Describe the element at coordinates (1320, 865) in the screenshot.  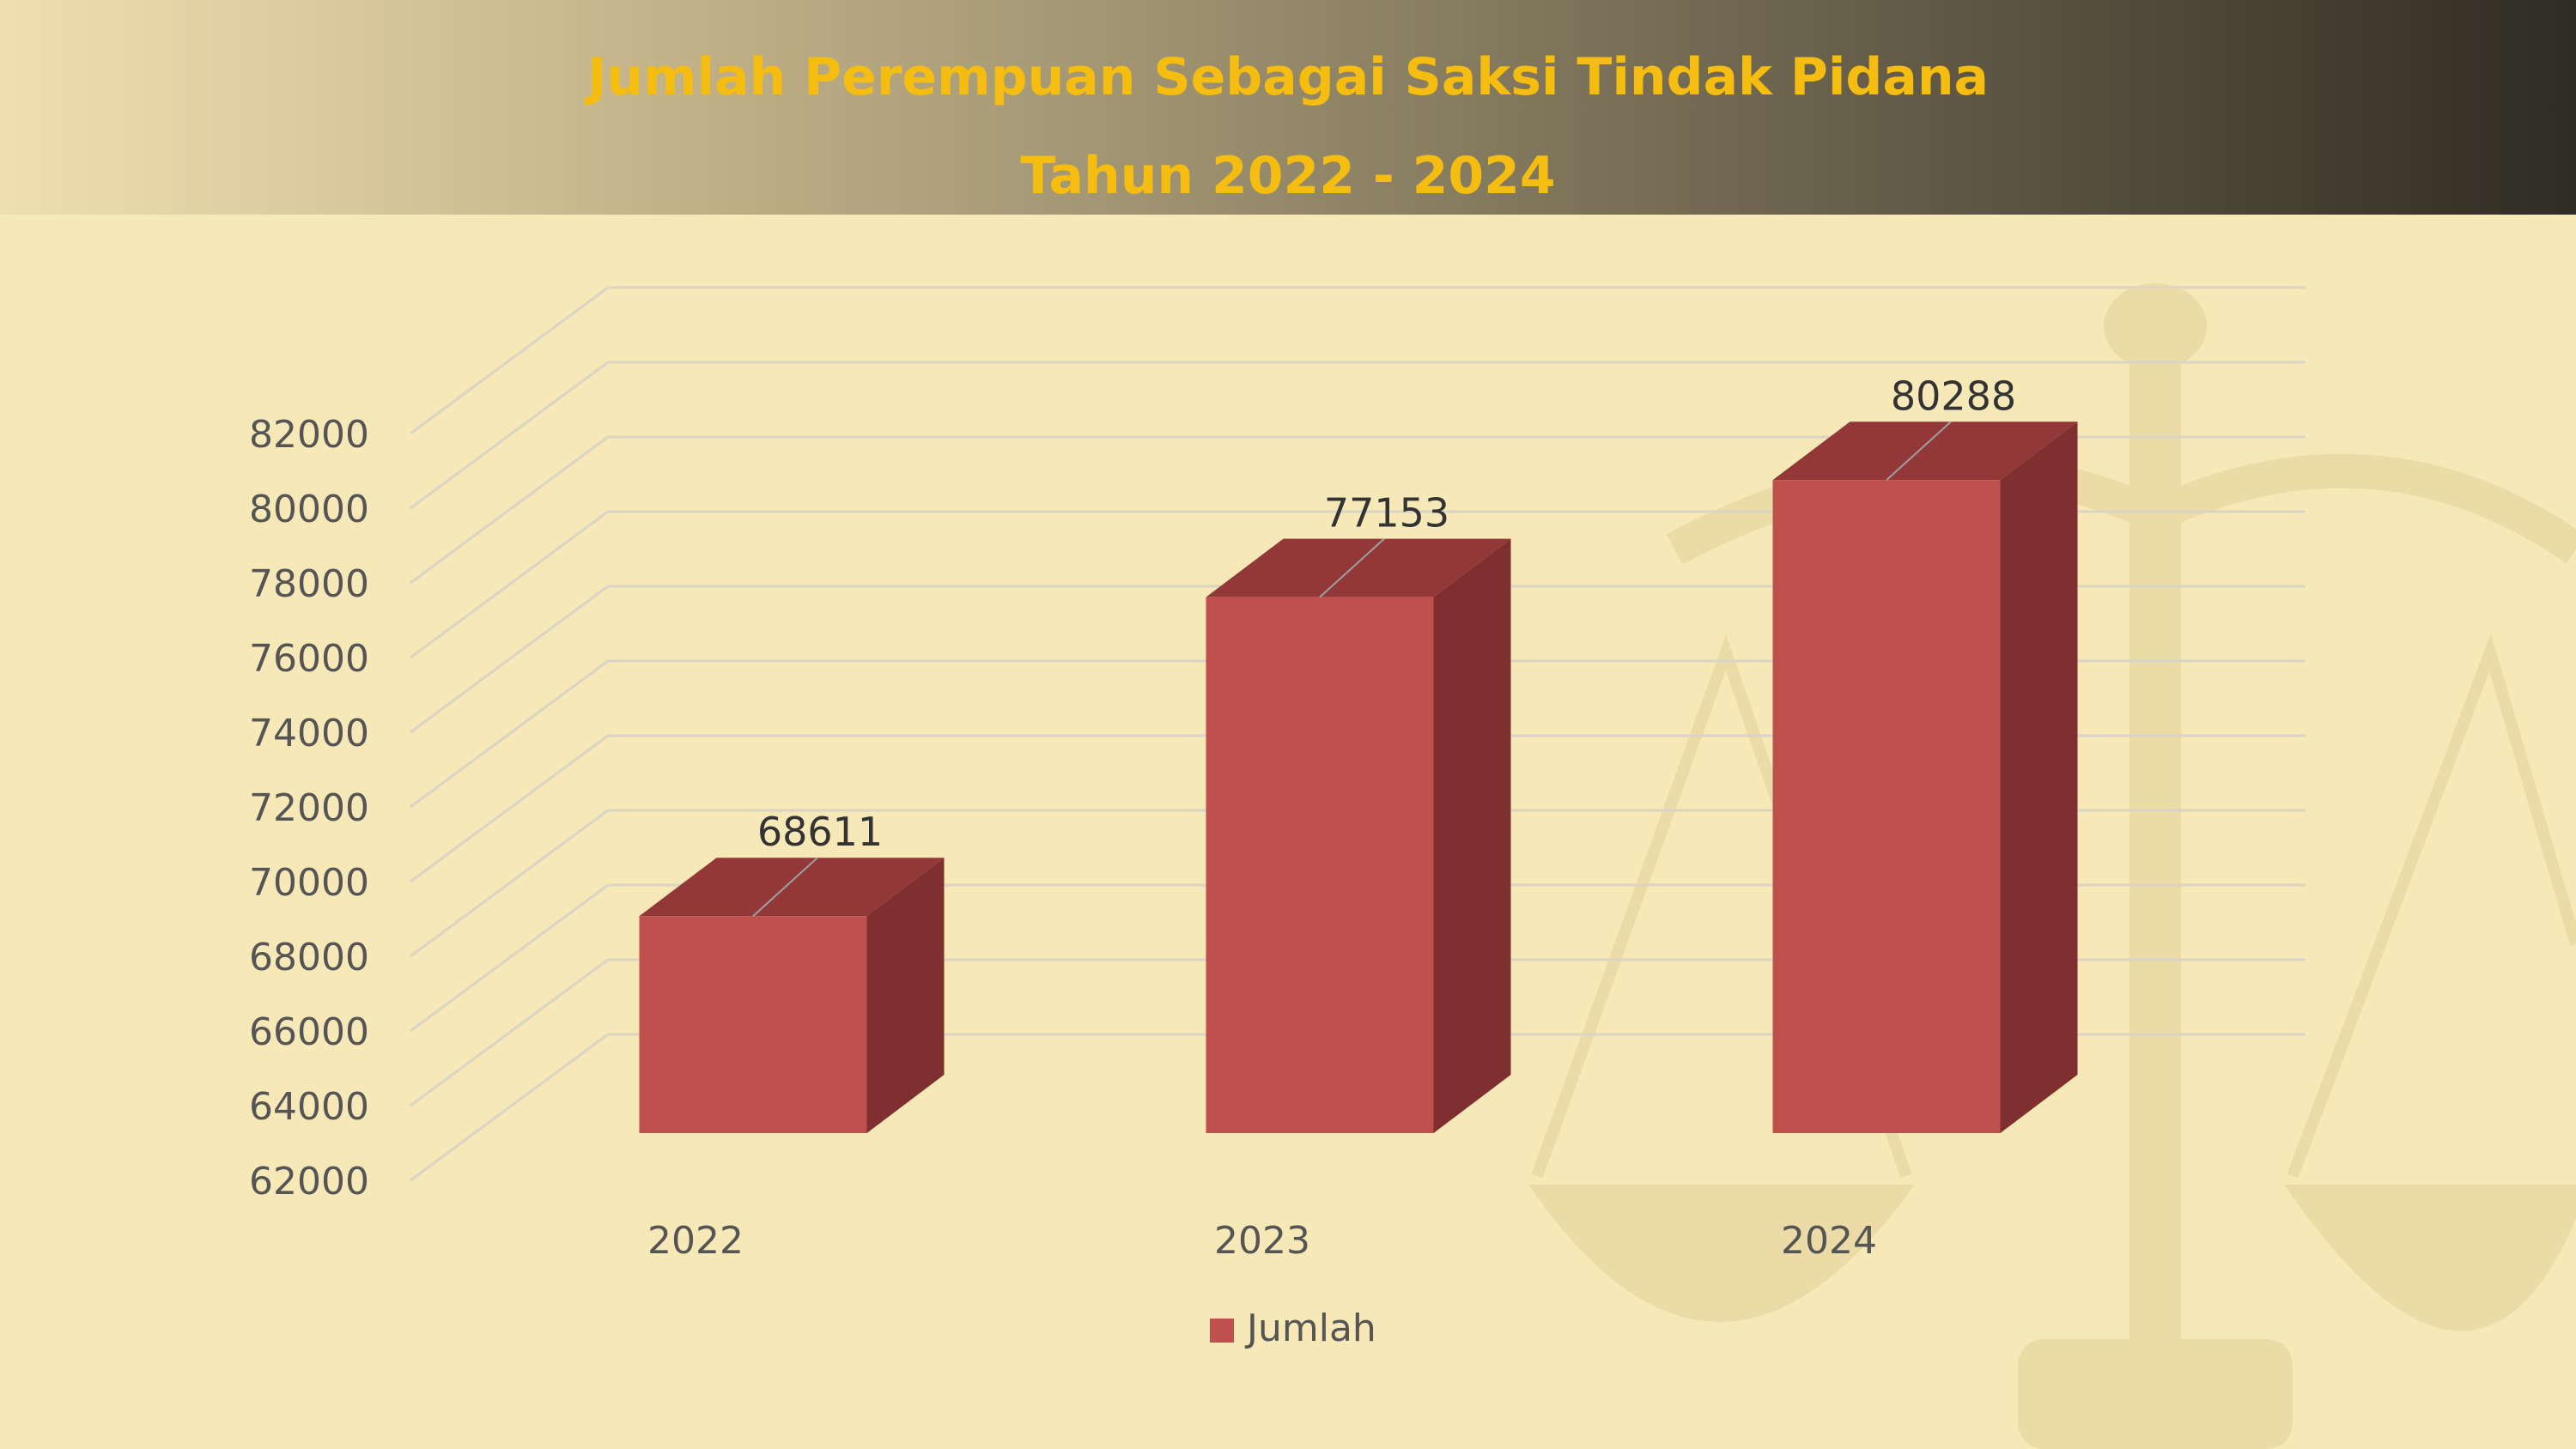
I see `bar-front-2023` at that location.